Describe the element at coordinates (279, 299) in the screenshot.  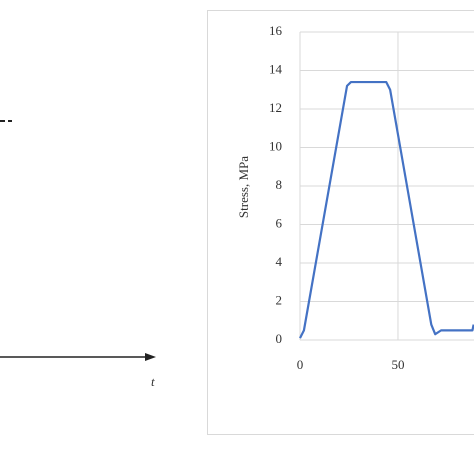
I see `y-tick-label: 2` at that location.